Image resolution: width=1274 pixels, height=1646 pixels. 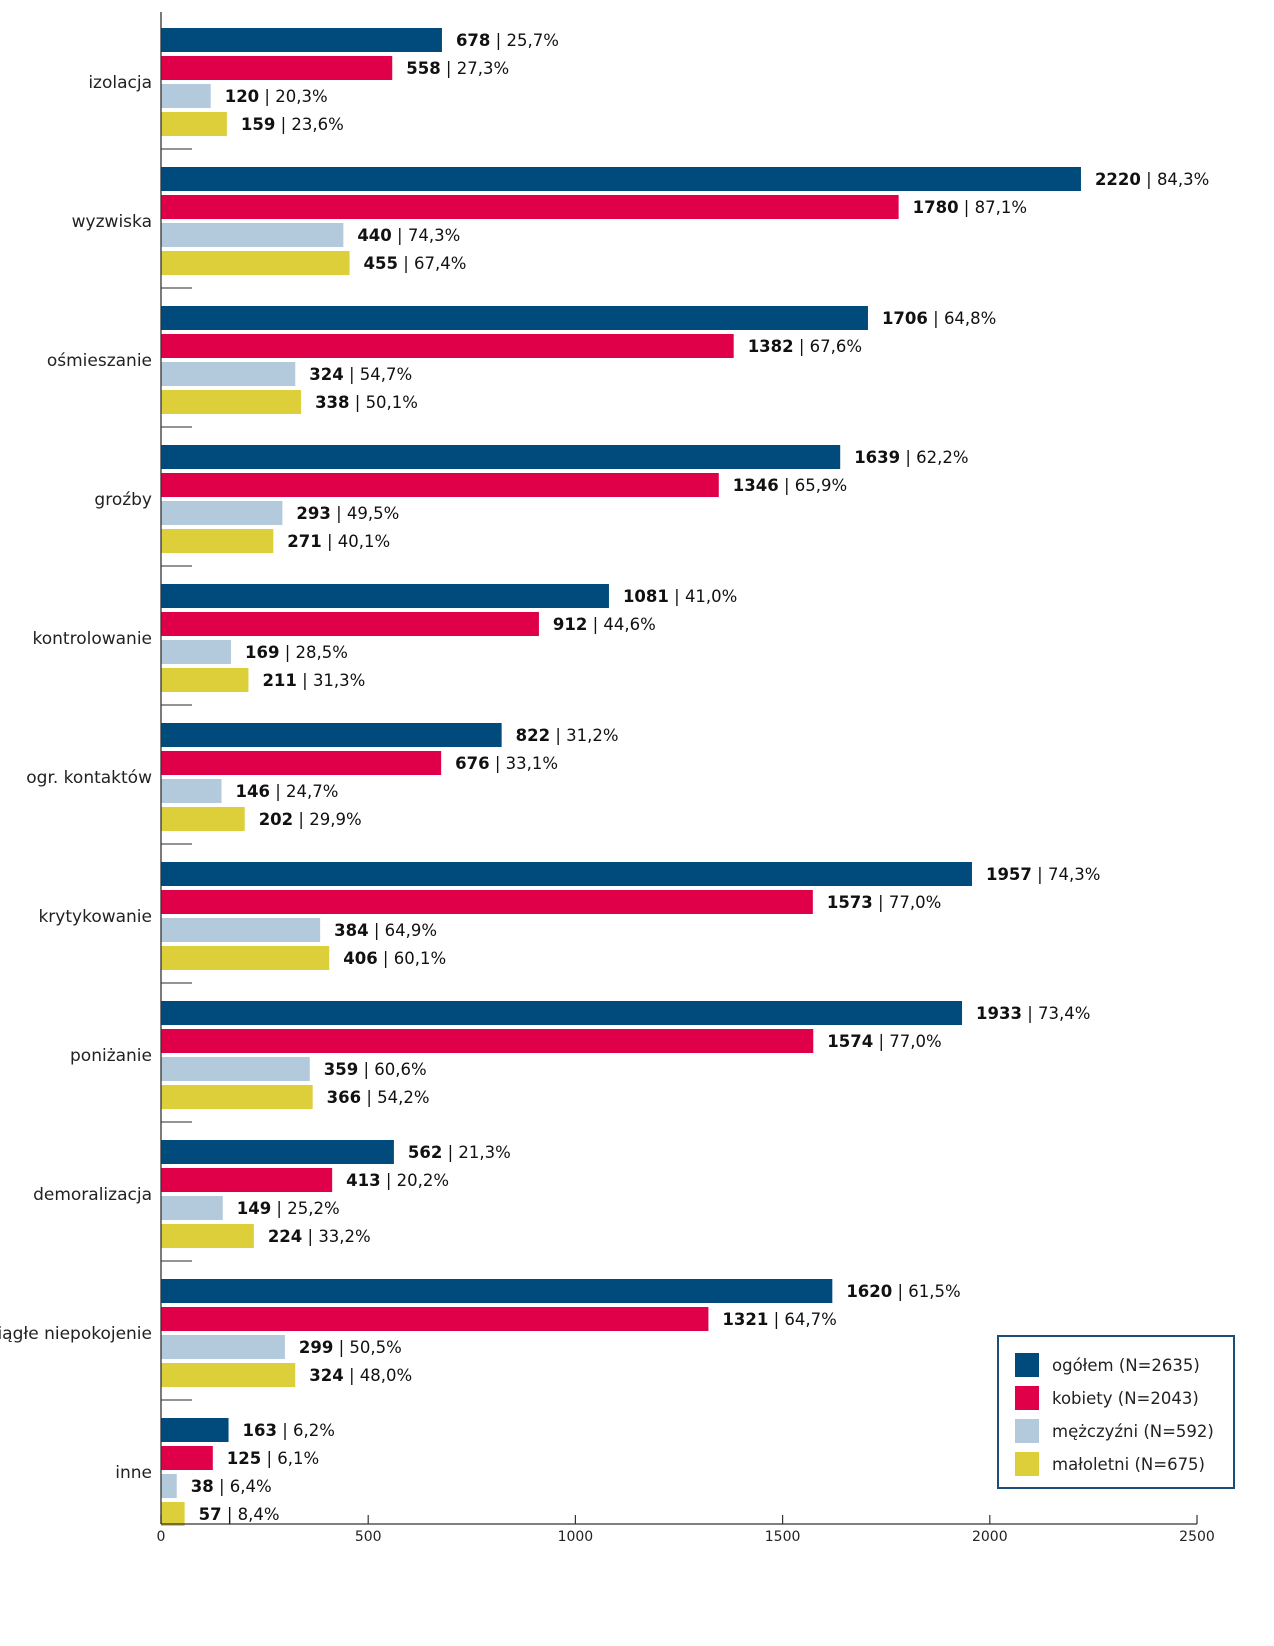 What do you see at coordinates (1125, 1398) in the screenshot?
I see `legend-label: kobiety (N=2043)` at bounding box center [1125, 1398].